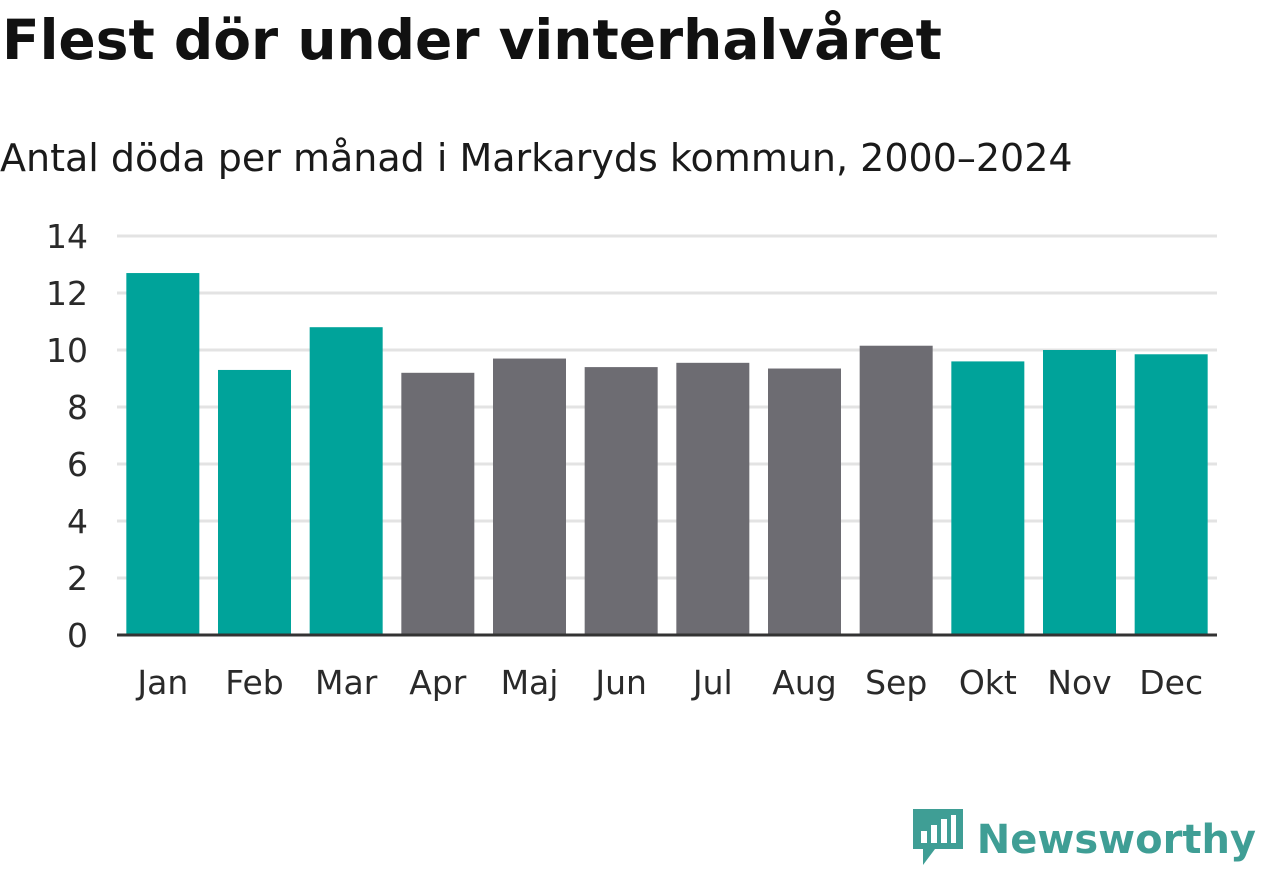 This screenshot has height=879, width=1262. I want to click on bar-nov, so click(1079, 492).